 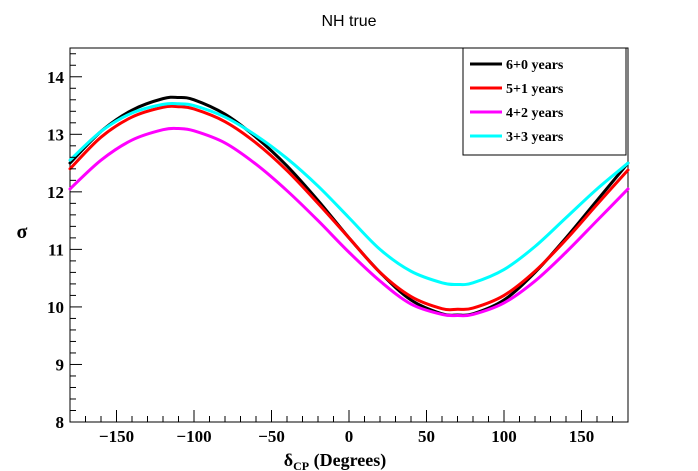 I want to click on y-tick-label: 11, so click(x=56, y=249).